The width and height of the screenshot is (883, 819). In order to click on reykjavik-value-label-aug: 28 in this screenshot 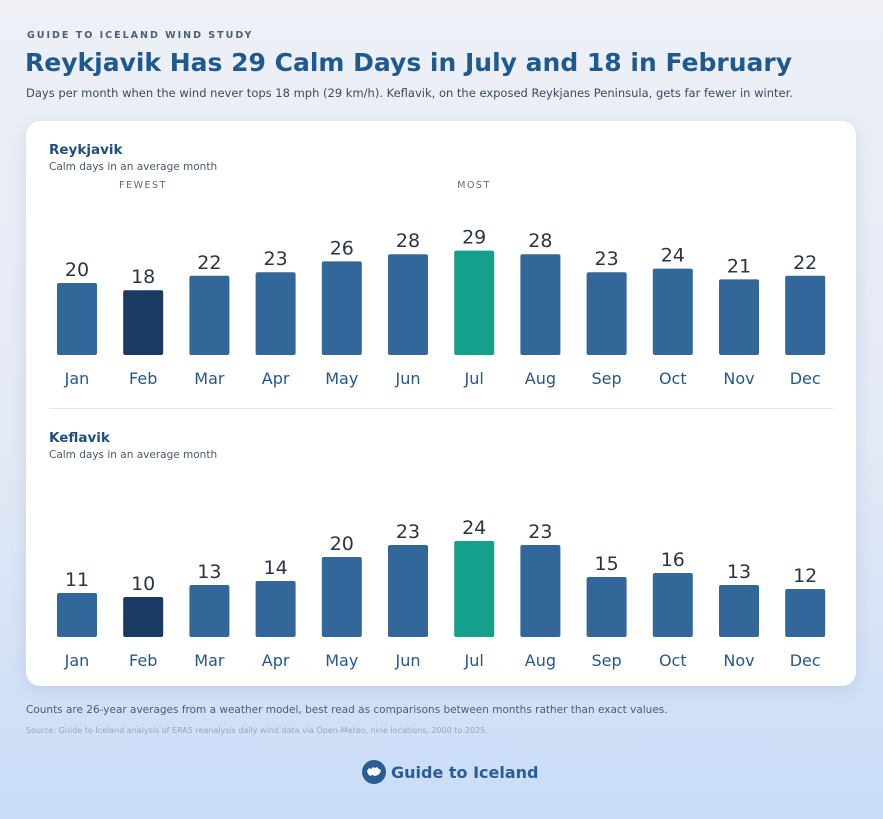, I will do `click(540, 241)`.